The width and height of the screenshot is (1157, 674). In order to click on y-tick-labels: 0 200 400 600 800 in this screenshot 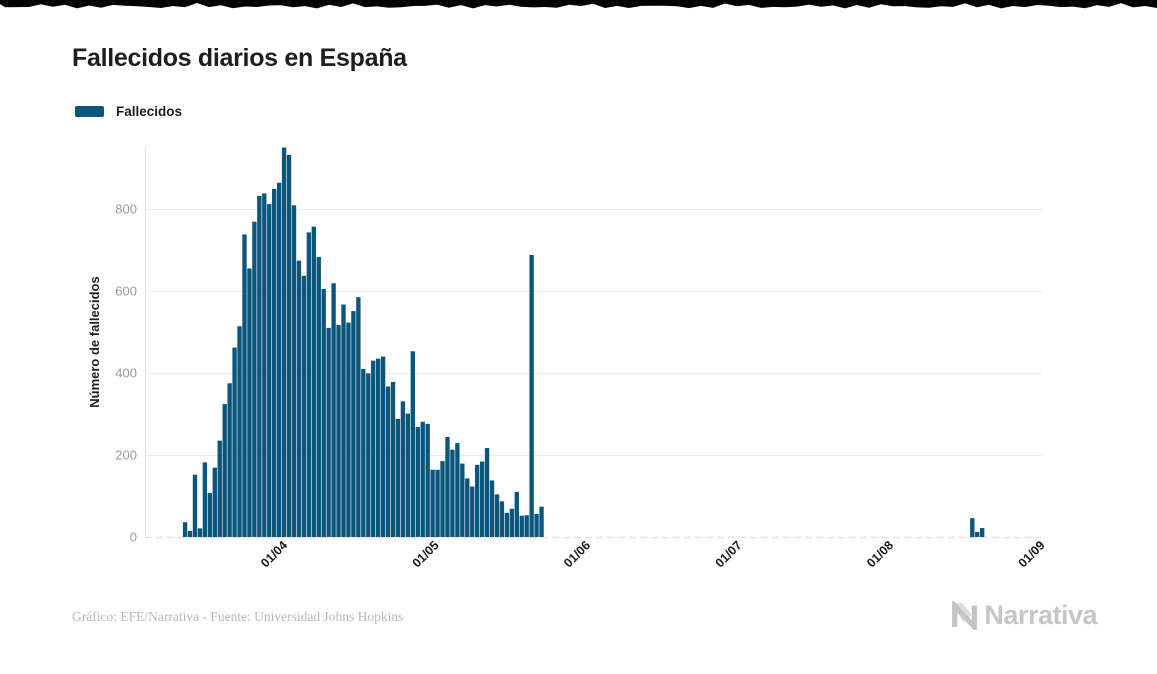, I will do `click(126, 373)`.